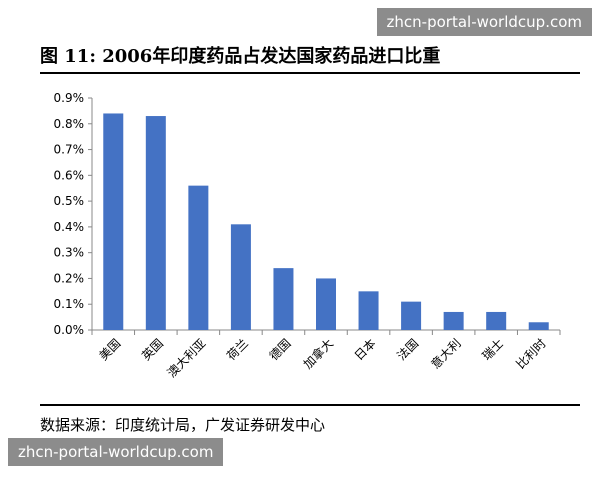 The height and width of the screenshot is (480, 600). What do you see at coordinates (69, 150) in the screenshot?
I see `y-tick-label: 0.7%` at bounding box center [69, 150].